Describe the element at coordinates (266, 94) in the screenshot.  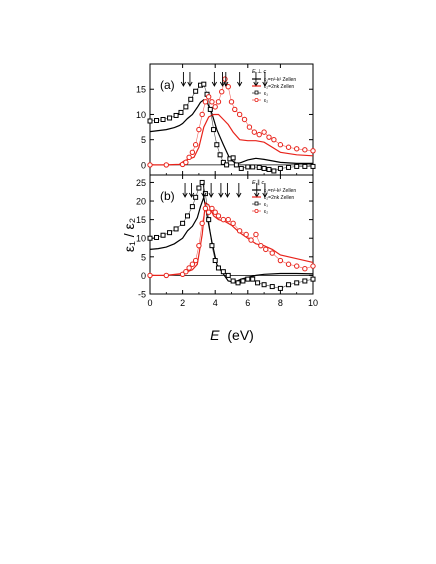
I see `legend-label: ε₁` at that location.